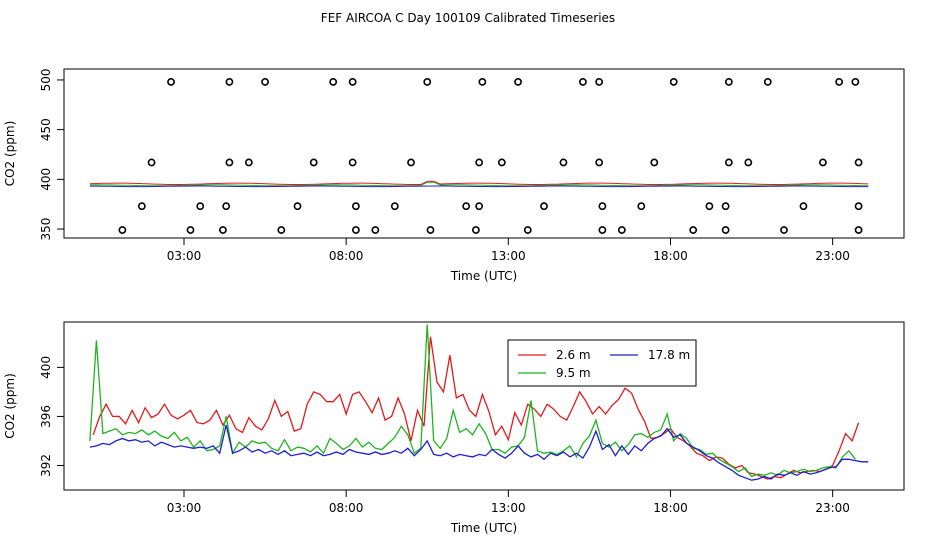 Image resolution: width=936 pixels, height=540 pixels. Describe the element at coordinates (46, 229) in the screenshot. I see `y-tick-label: 350` at that location.